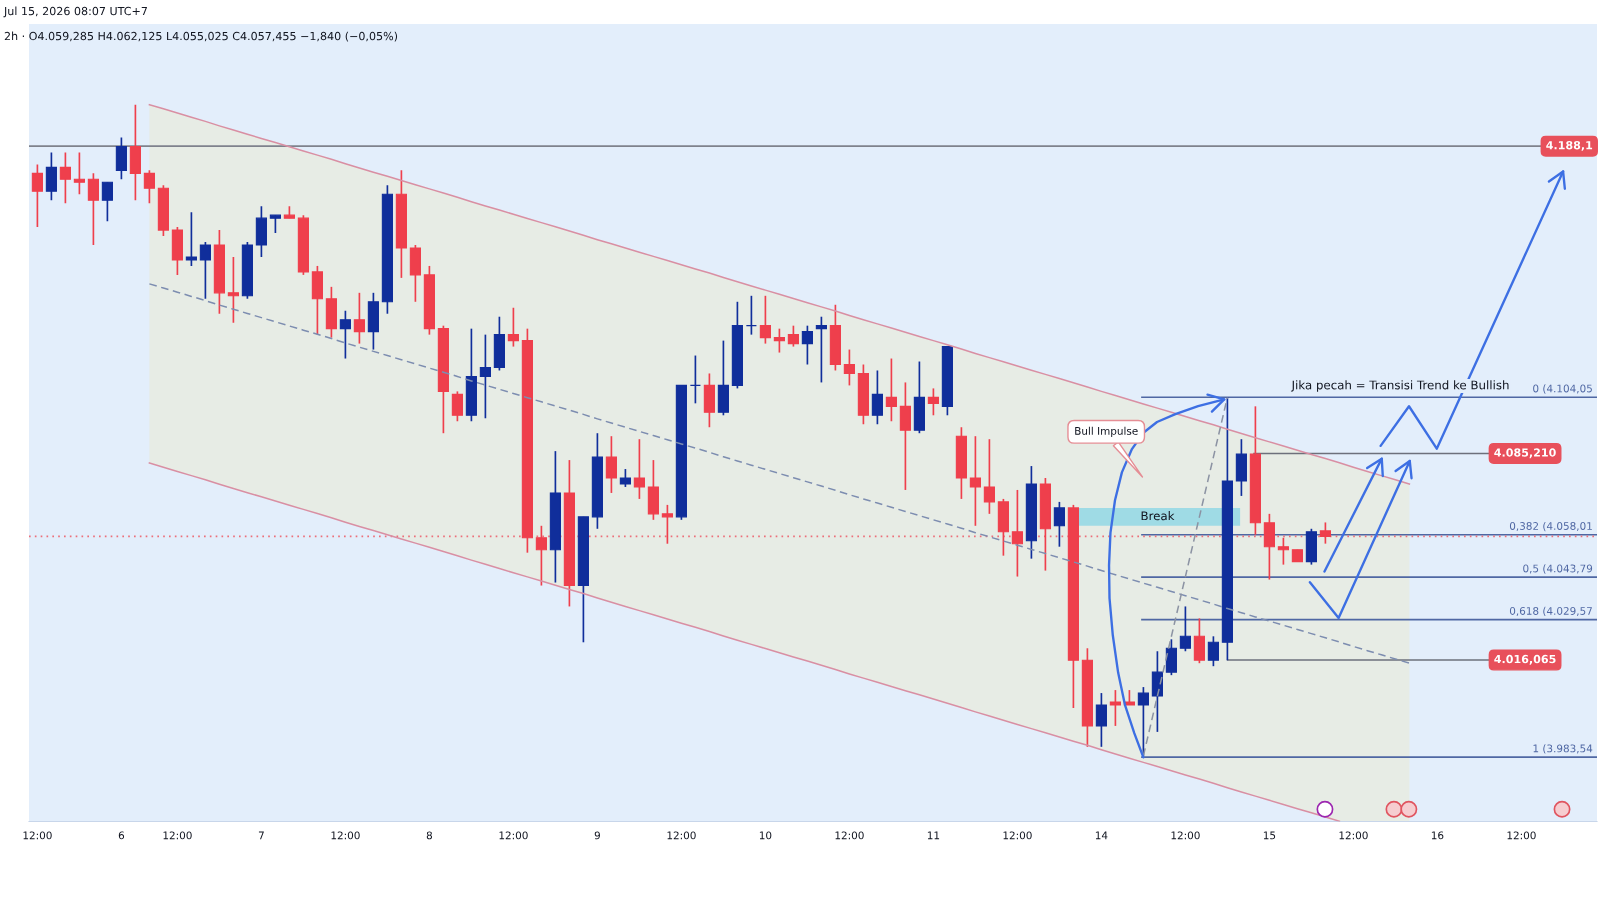  I want to click on ref-line-label: 4.188,1, so click(1569, 145).